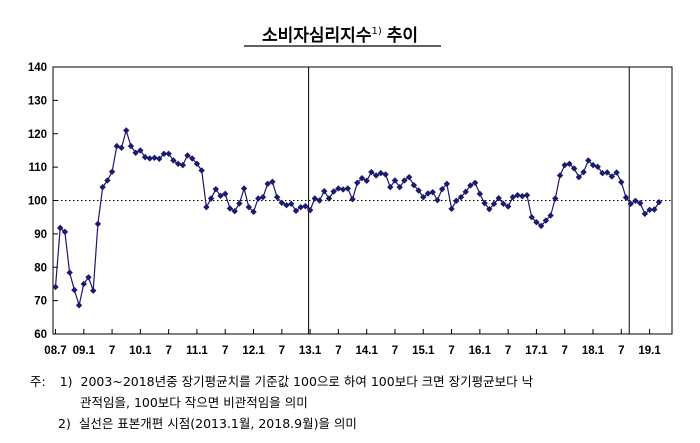  I want to click on x-tick-label: 13.1, so click(310, 351).